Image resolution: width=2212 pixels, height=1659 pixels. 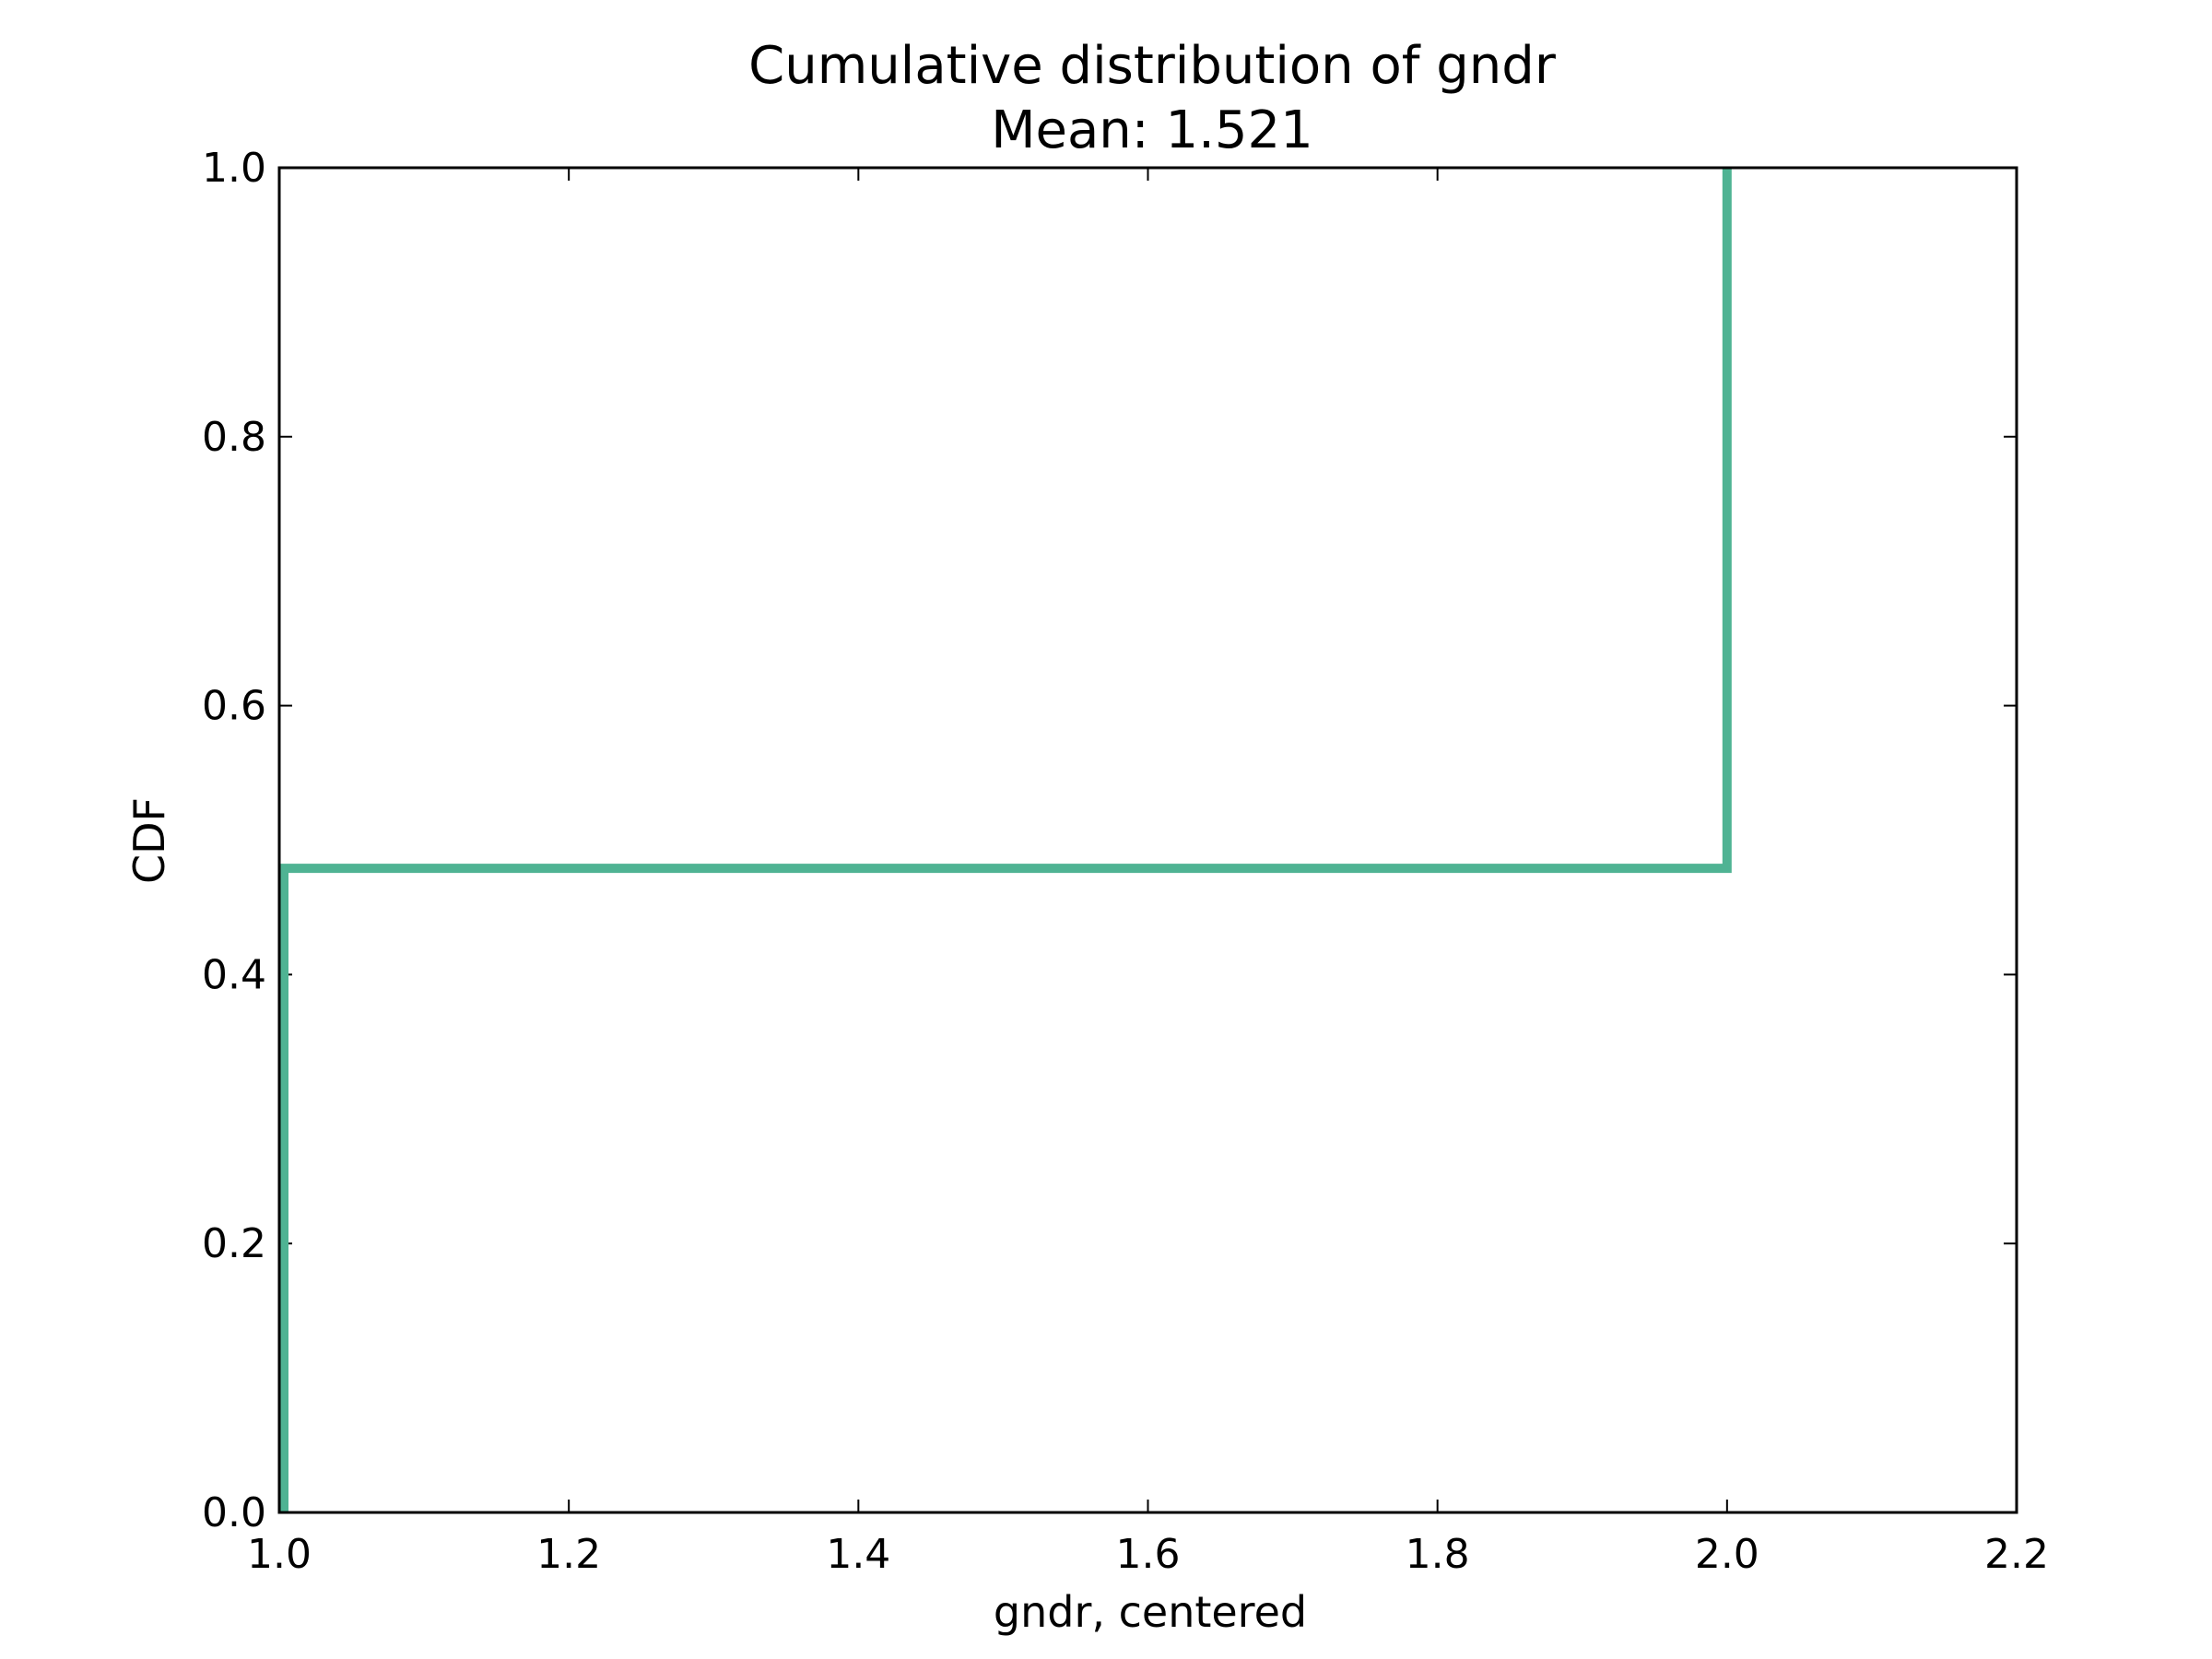 I want to click on x-tick-label: 1.4, so click(x=858, y=1554).